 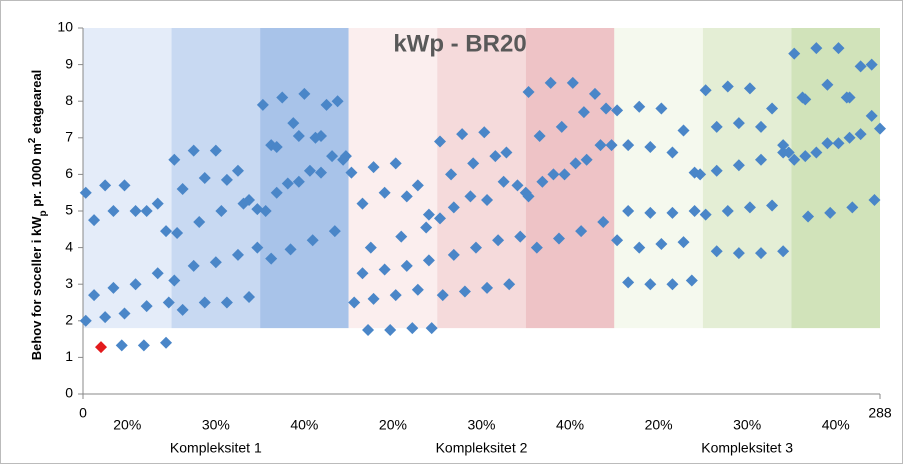 What do you see at coordinates (459, 43) in the screenshot?
I see `chart-title: kWp - BR20` at bounding box center [459, 43].